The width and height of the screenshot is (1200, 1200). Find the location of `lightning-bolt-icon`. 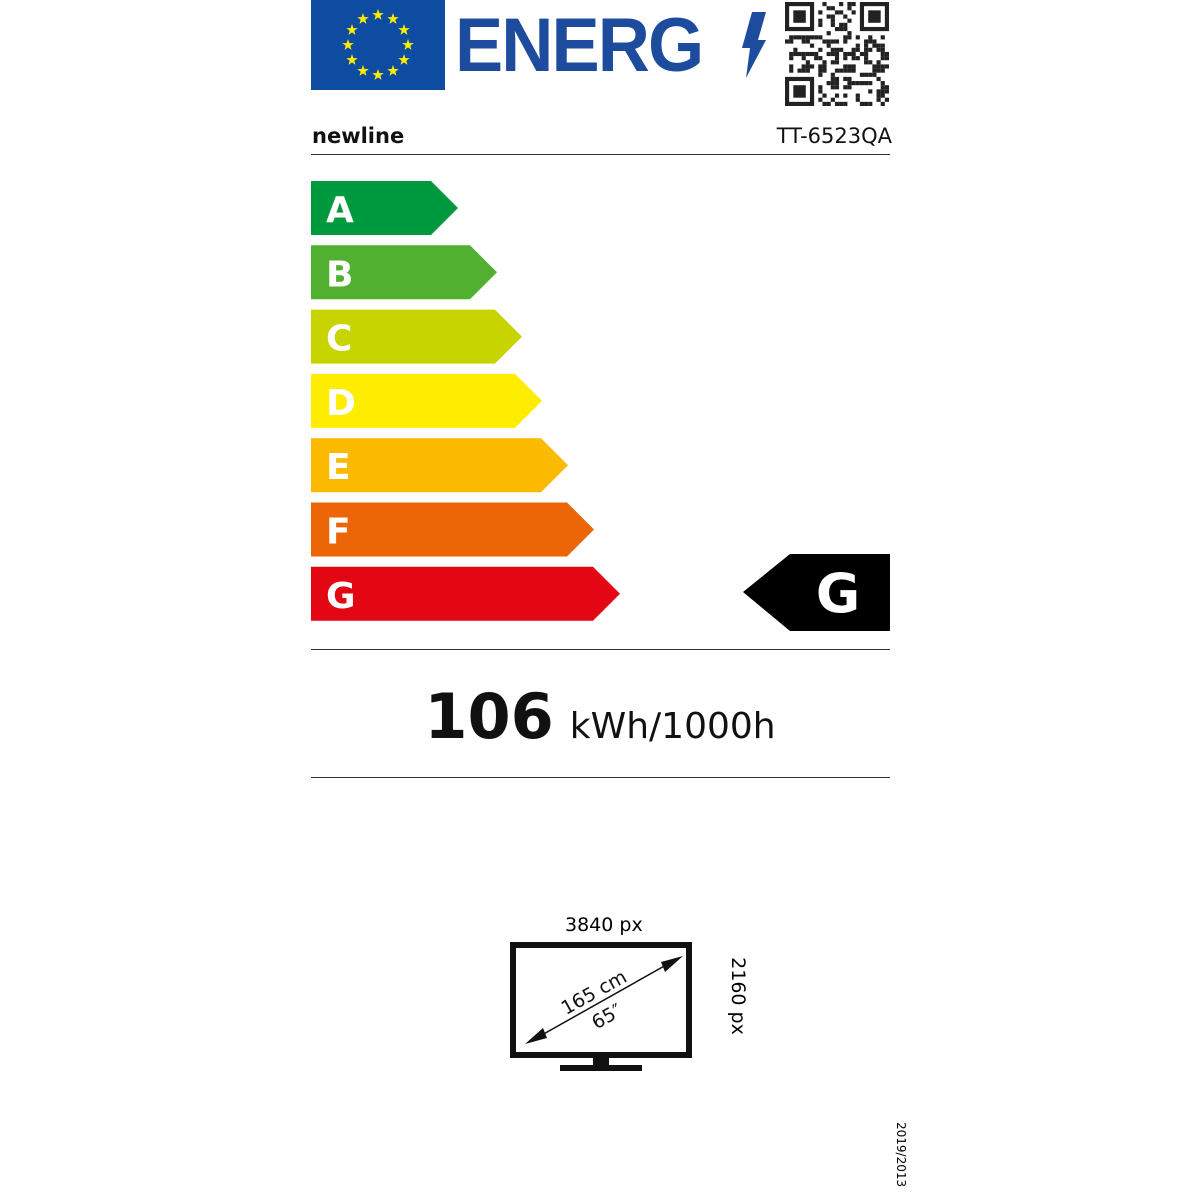

lightning-bolt-icon is located at coordinates (754, 45).